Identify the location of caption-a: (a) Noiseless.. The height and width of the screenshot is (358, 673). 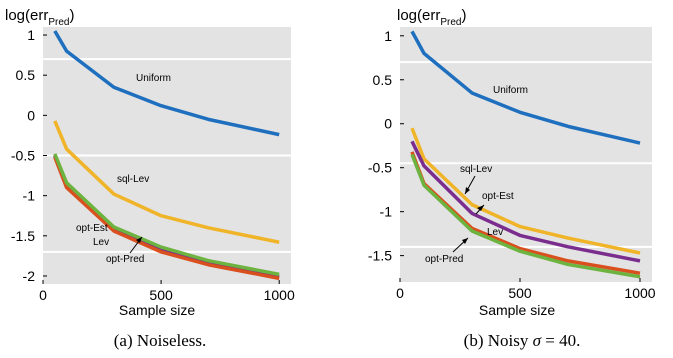
(160, 340).